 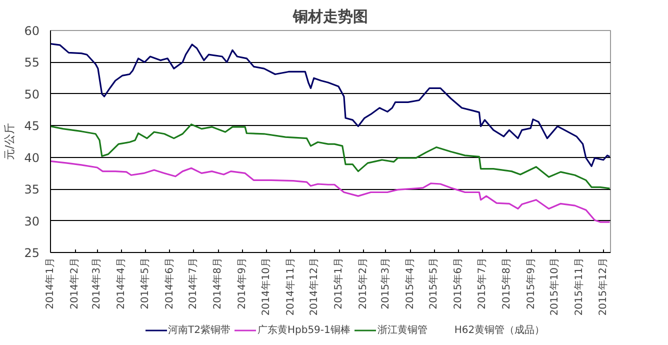 I want to click on x-tick-label: 2015年5月, so click(x=434, y=284).